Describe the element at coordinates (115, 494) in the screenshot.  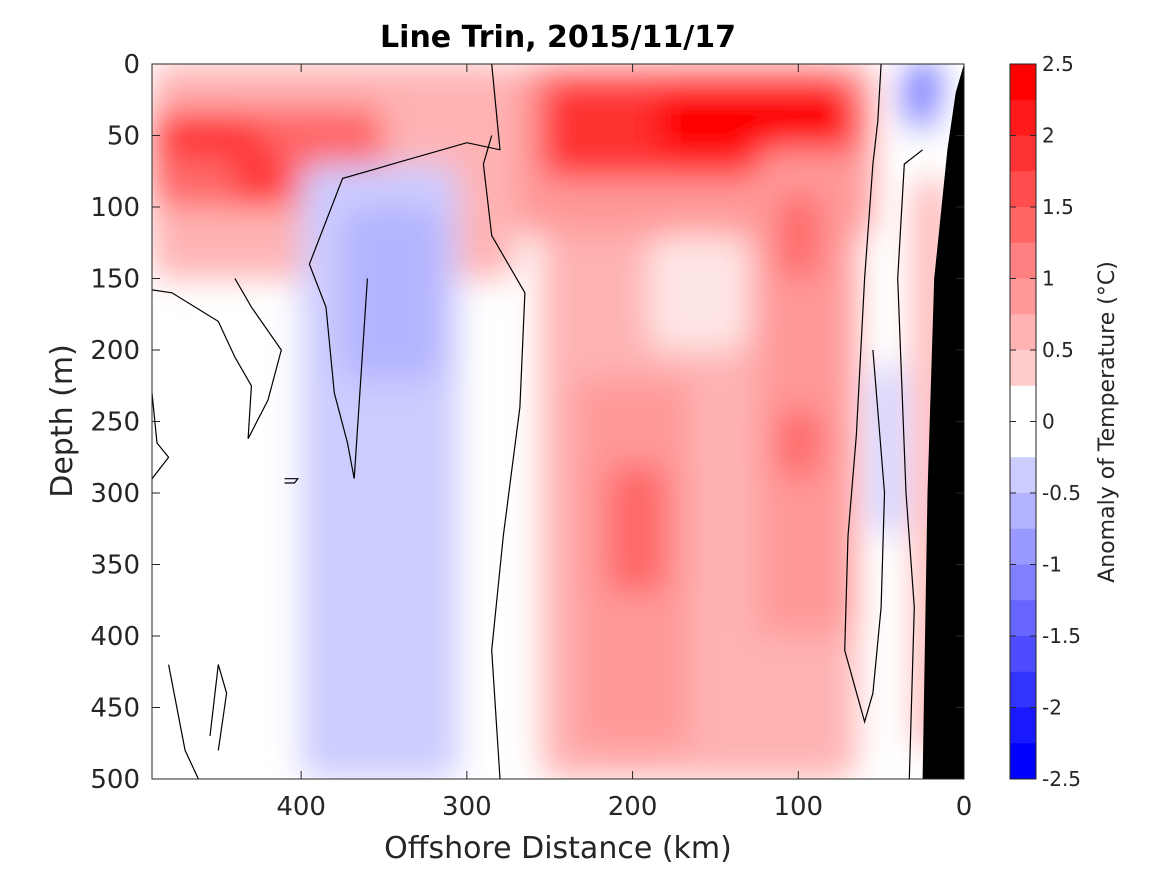
I see `y-tick-label: 300` at that location.